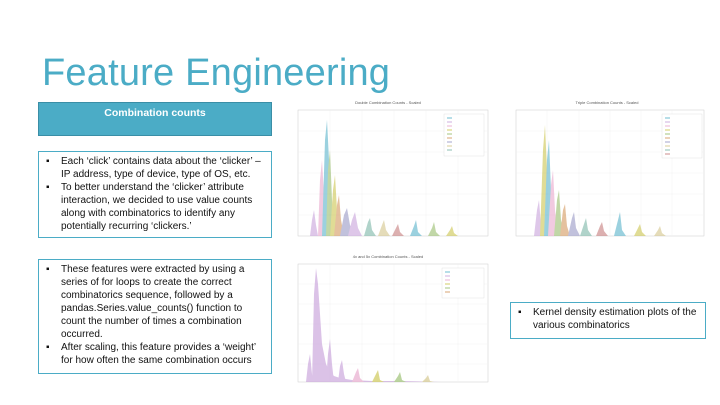 This screenshot has height=405, width=720. I want to click on quad-combination-plot: 4x and 5x Combination Counts - Scaled, so click(388, 322).